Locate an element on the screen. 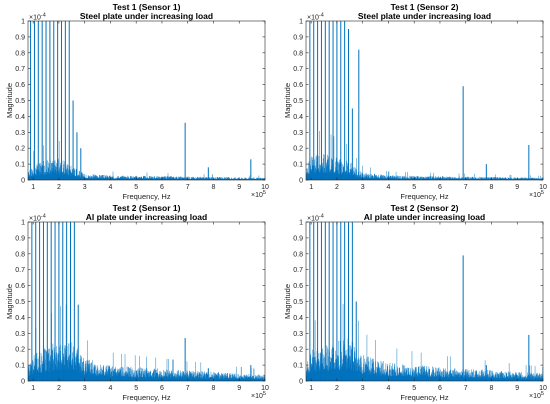 This screenshot has height=404, width=550. plot-title: Test 2 (Sensor 2) is located at coordinates (425, 208).